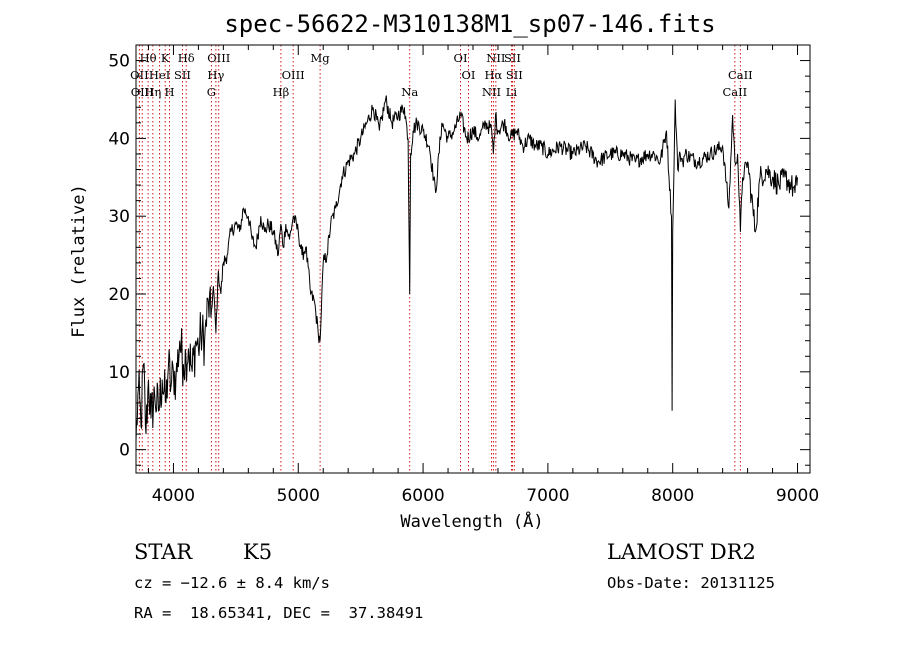  What do you see at coordinates (409, 92) in the screenshot?
I see `spectral-line-label: Na` at bounding box center [409, 92].